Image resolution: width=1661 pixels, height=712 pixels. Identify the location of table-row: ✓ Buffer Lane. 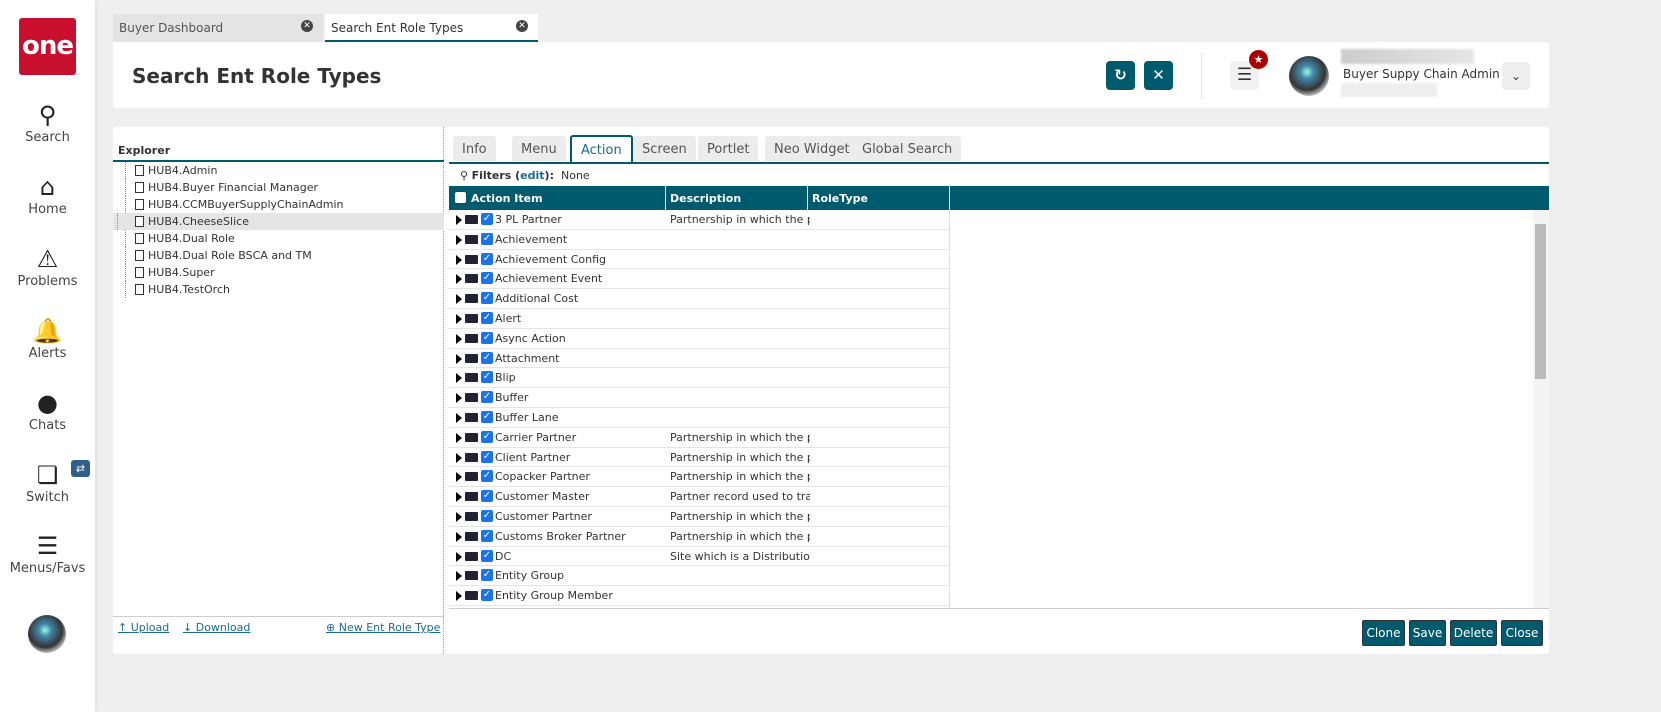
(699, 418).